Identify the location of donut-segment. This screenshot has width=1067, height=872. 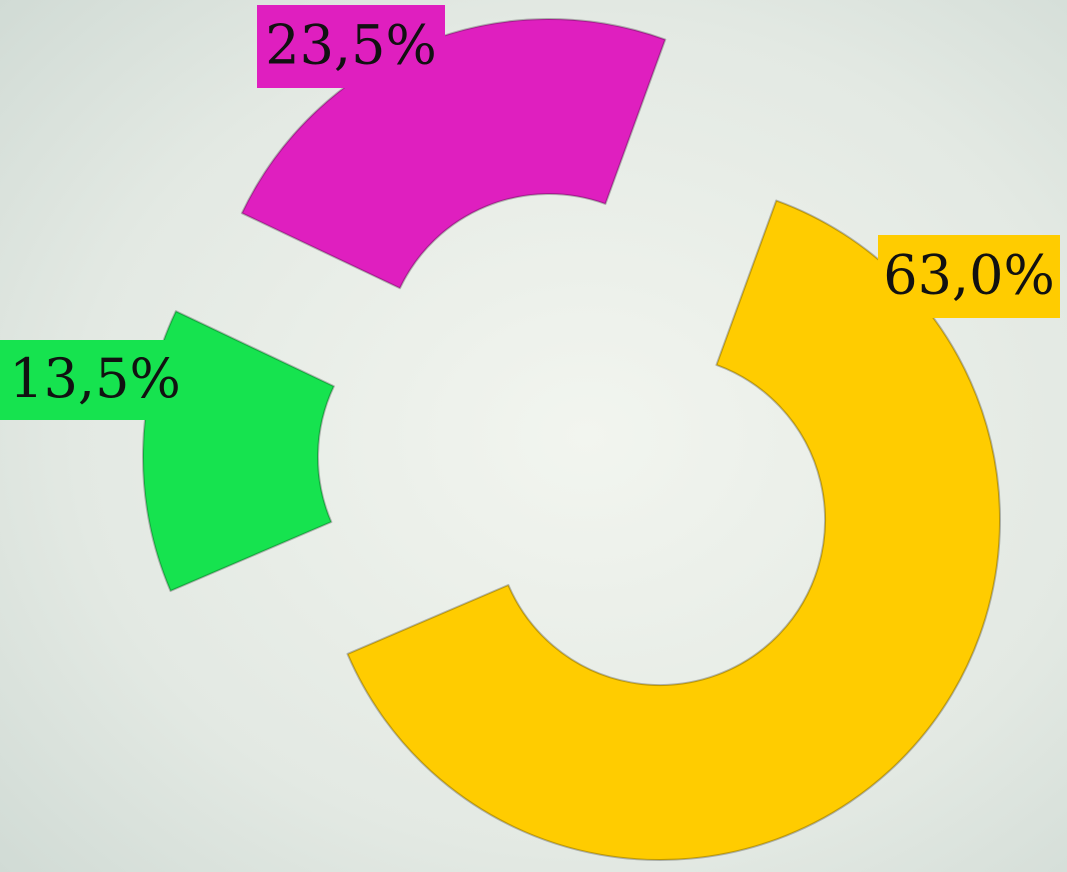
(238, 451).